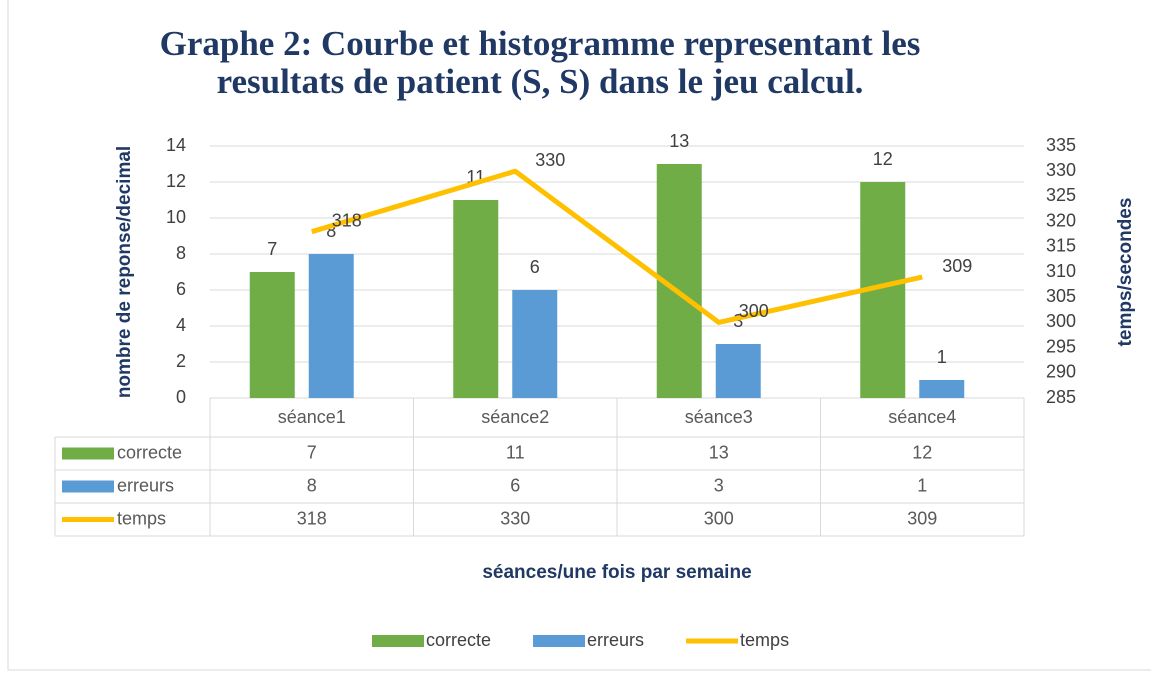  Describe the element at coordinates (272, 249) in the screenshot. I see `data-label: 7` at that location.